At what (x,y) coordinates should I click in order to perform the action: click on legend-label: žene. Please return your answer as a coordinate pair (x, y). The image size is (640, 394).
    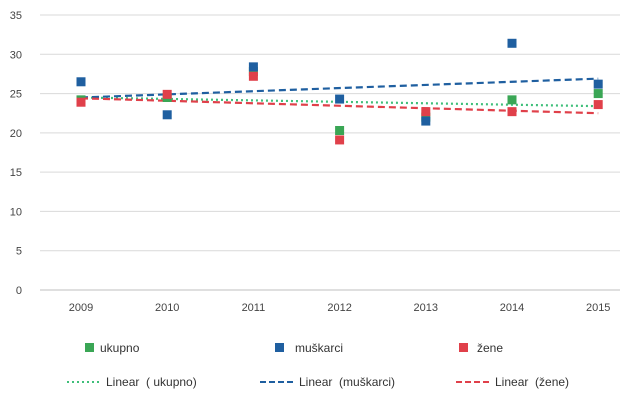
    Looking at the image, I should click on (490, 348).